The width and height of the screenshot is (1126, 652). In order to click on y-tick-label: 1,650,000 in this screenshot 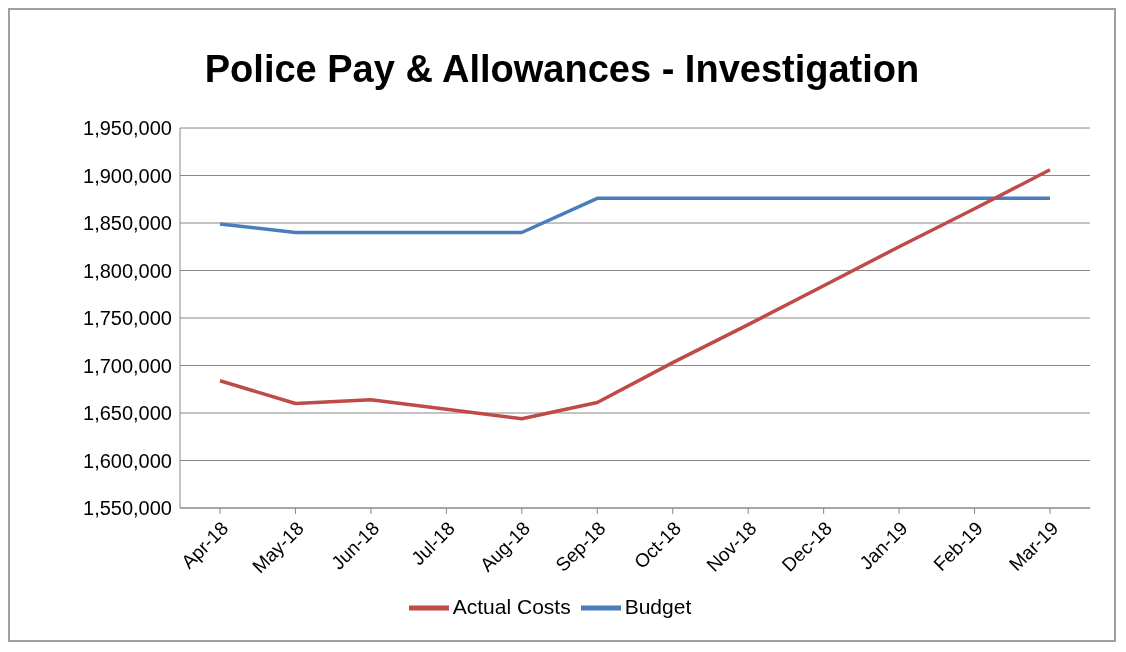, I will do `click(127, 413)`.